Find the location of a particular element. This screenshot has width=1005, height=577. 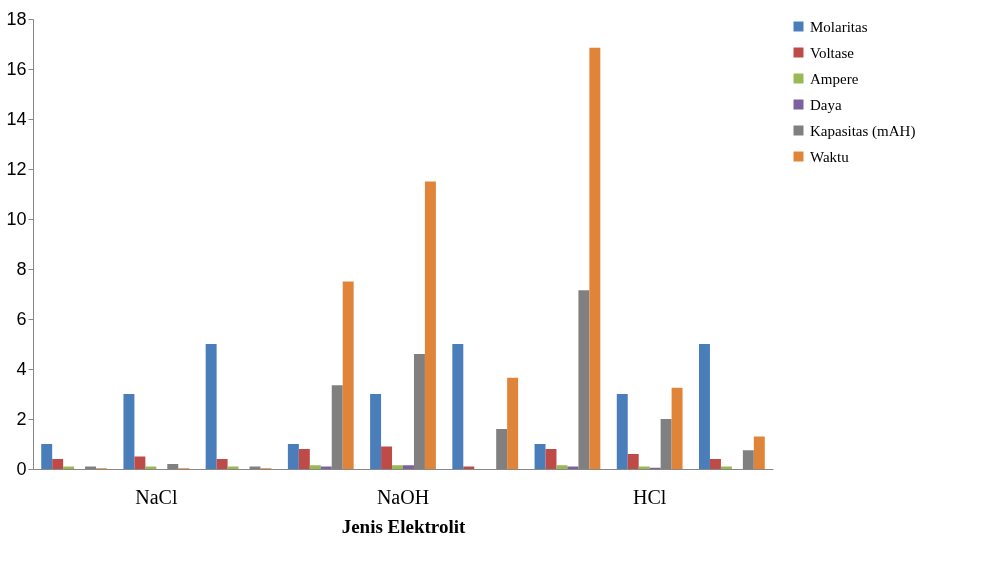

y-tick-label: 18 is located at coordinates (16, 18).